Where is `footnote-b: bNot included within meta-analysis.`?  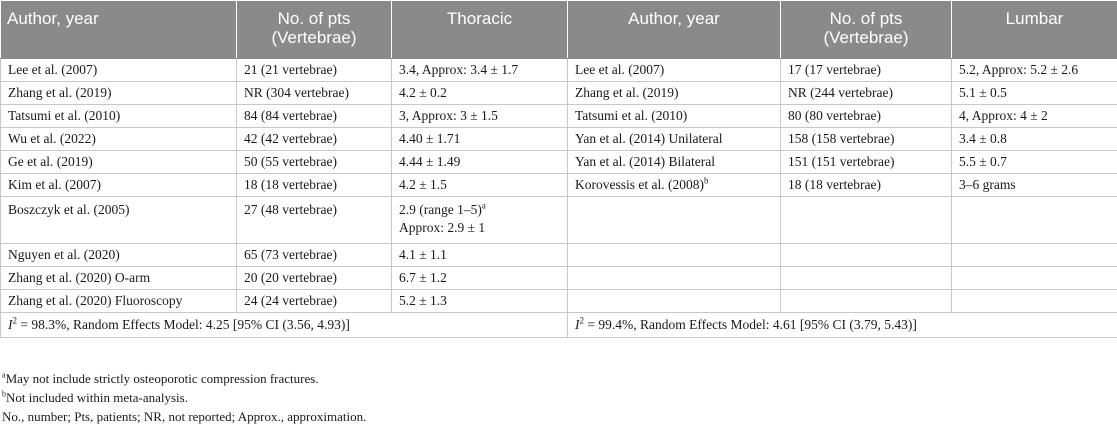 footnote-b: bNot included within meta-analysis. is located at coordinates (184, 397).